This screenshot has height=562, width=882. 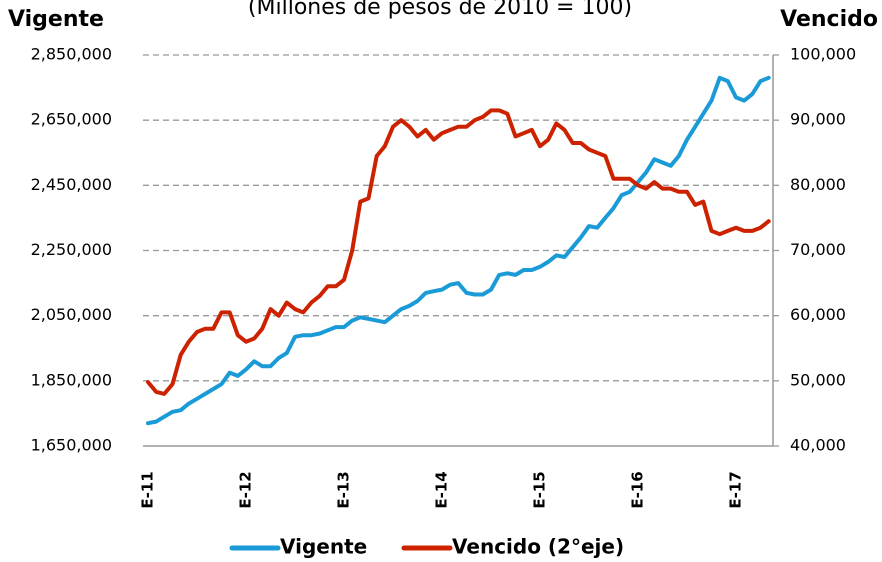 I want to click on legend-label: Vigente, so click(x=323, y=547).